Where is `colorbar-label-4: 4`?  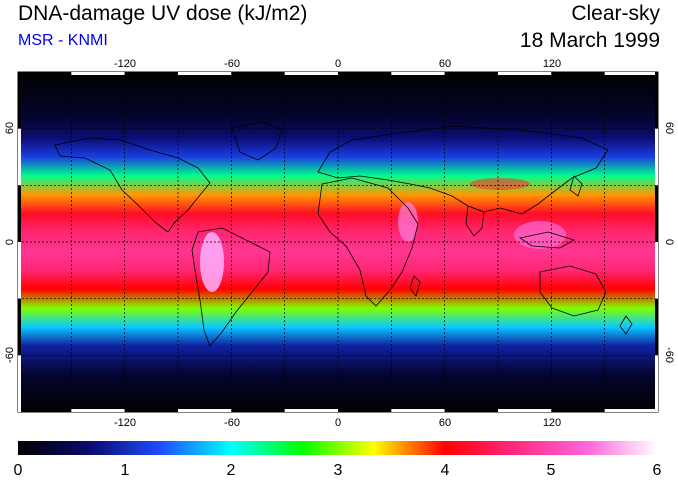
colorbar-label-4: 4 is located at coordinates (445, 470).